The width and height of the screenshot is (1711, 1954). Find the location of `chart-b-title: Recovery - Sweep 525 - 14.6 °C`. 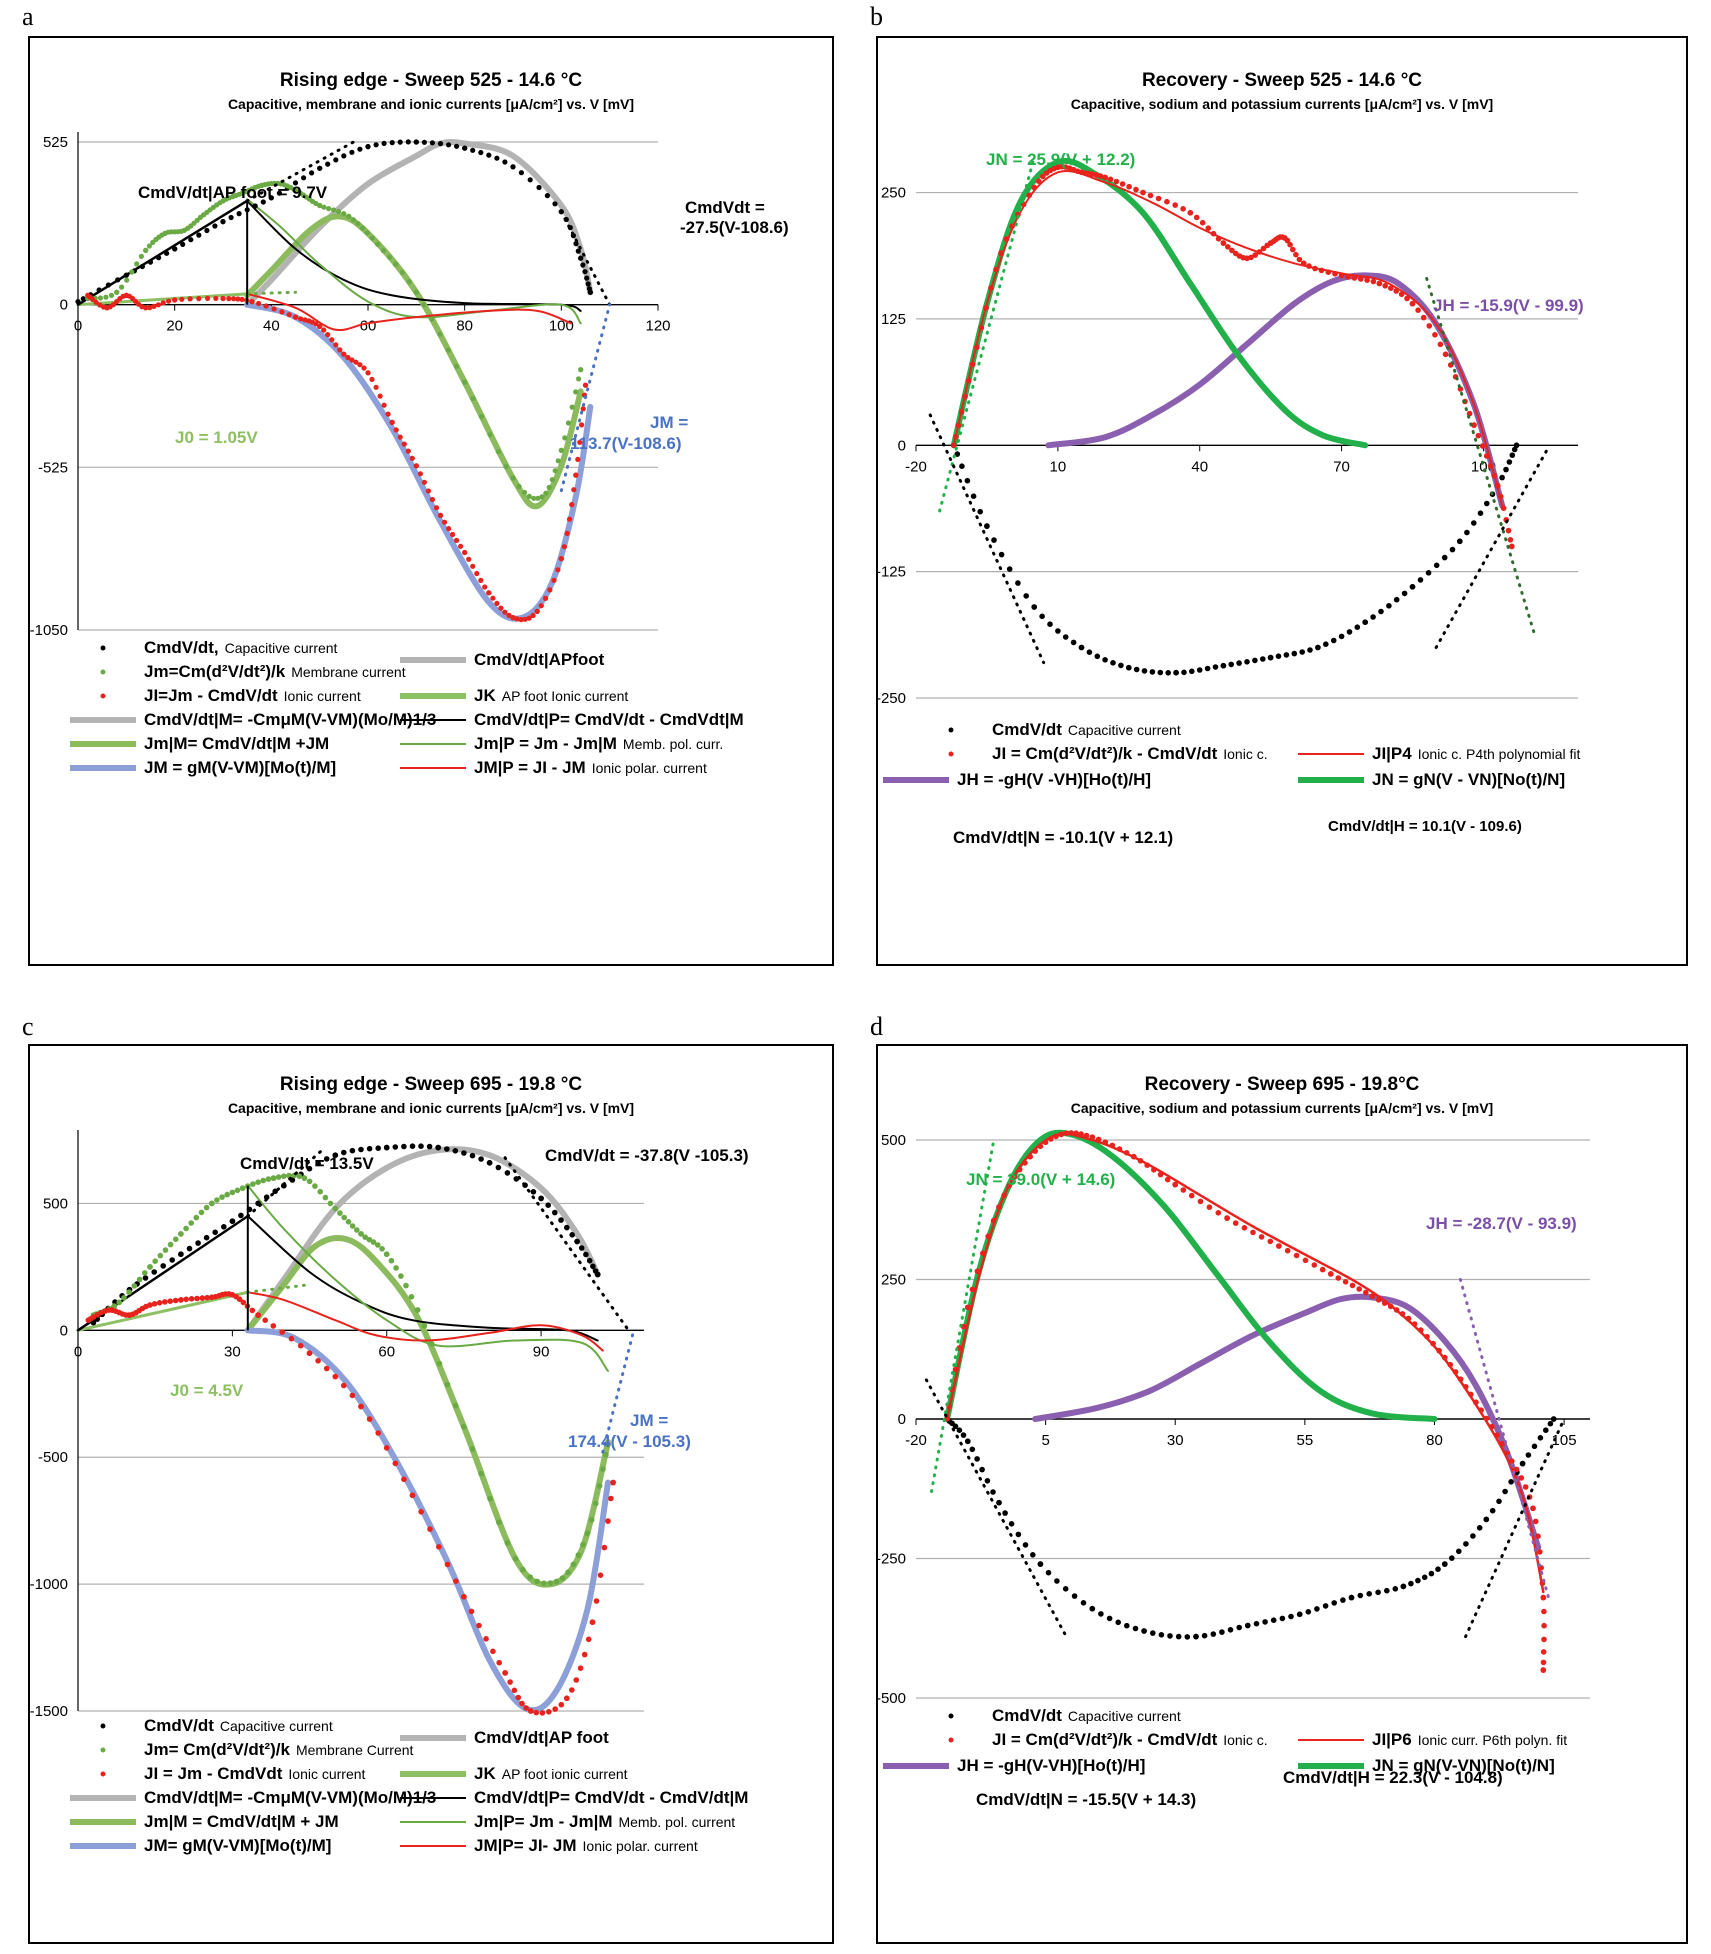

chart-b-title: Recovery - Sweep 525 - 14.6 °C is located at coordinates (1282, 80).